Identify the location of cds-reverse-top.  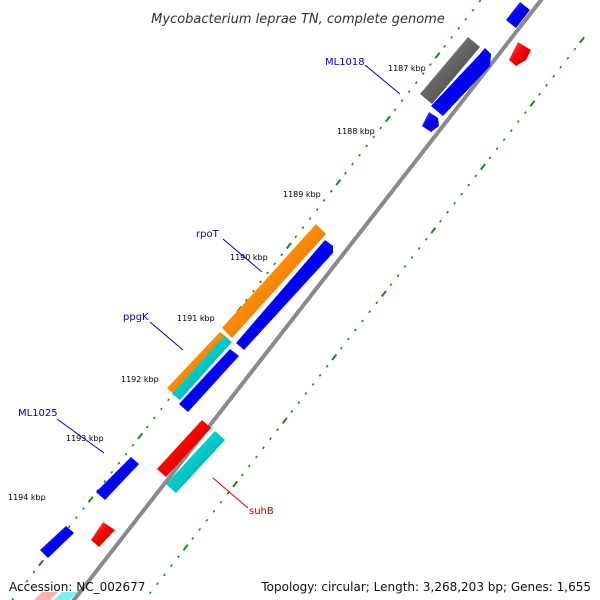
(520, 54).